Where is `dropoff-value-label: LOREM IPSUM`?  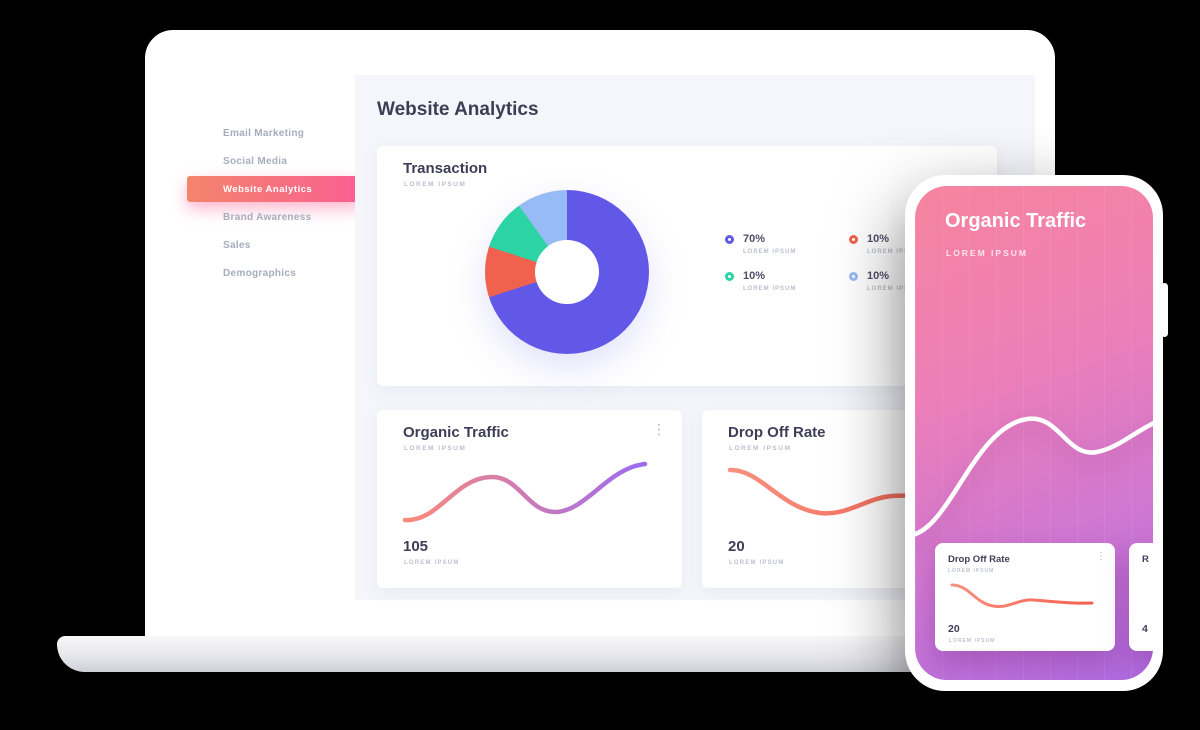 dropoff-value-label: LOREM IPSUM is located at coordinates (757, 563).